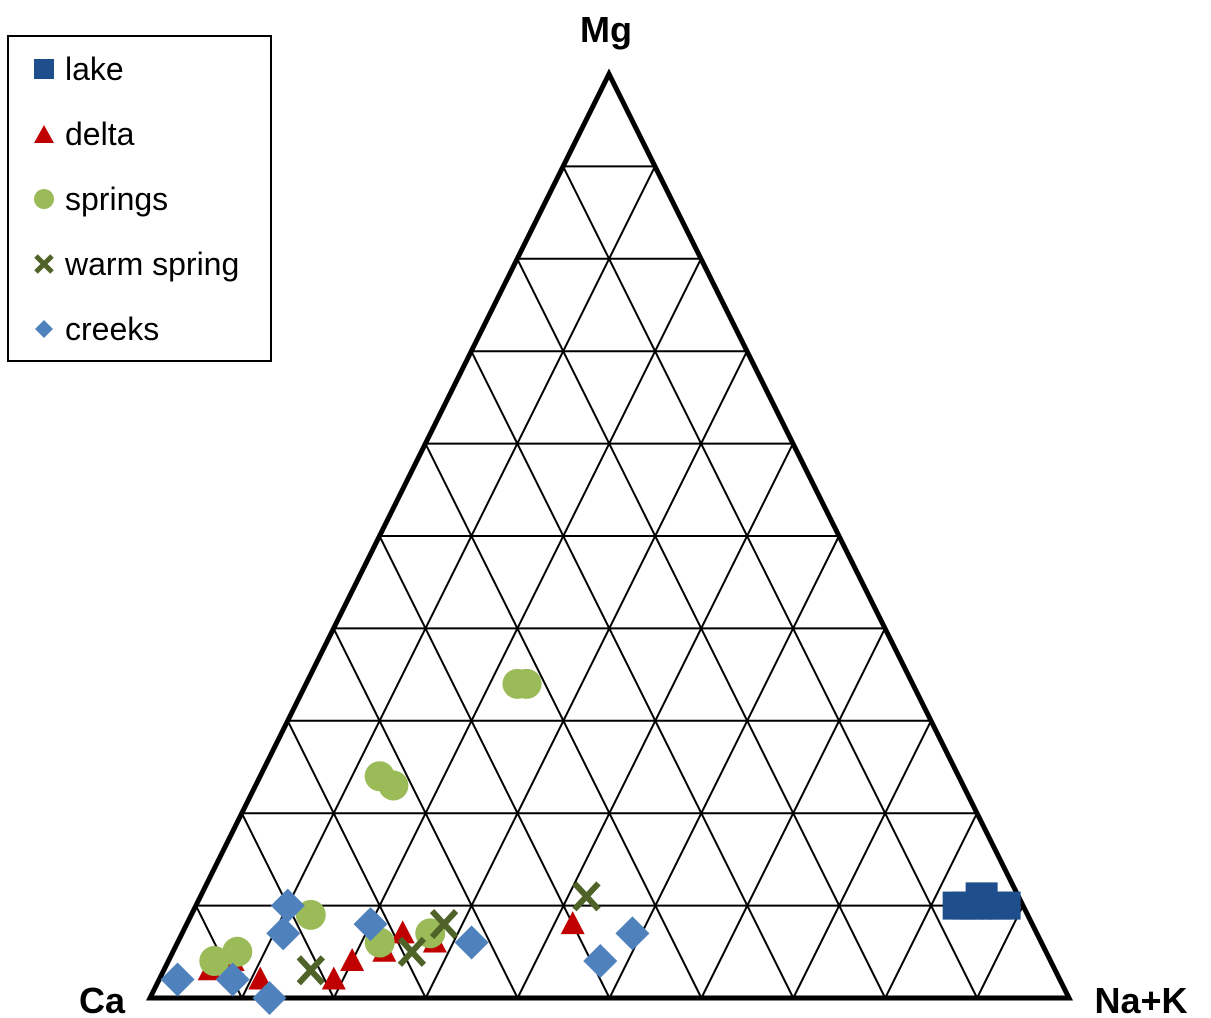 This screenshot has width=1211, height=1018. Describe the element at coordinates (117, 198) in the screenshot. I see `legend-label: springs` at that location.